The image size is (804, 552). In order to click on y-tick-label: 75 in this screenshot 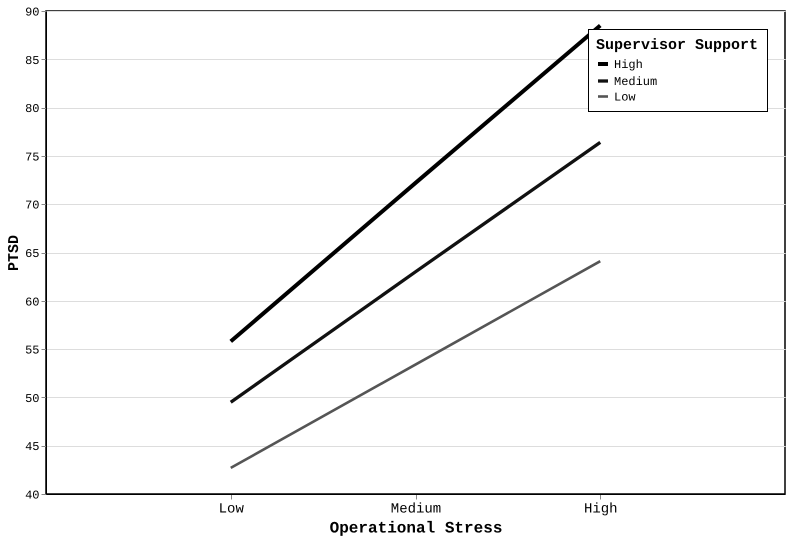, I will do `click(32, 157)`.